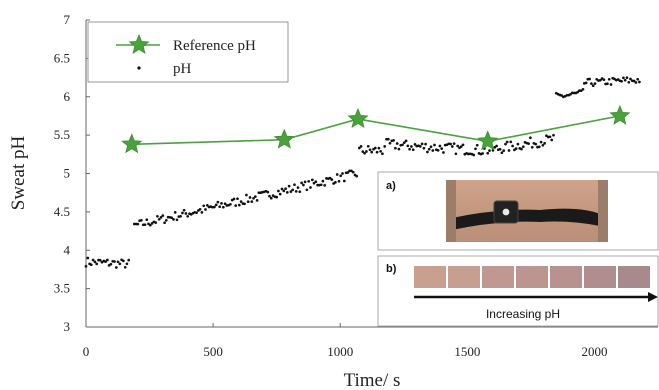 The width and height of the screenshot is (659, 390). What do you see at coordinates (182, 69) in the screenshot?
I see `legend-ph-label: pH` at bounding box center [182, 69].